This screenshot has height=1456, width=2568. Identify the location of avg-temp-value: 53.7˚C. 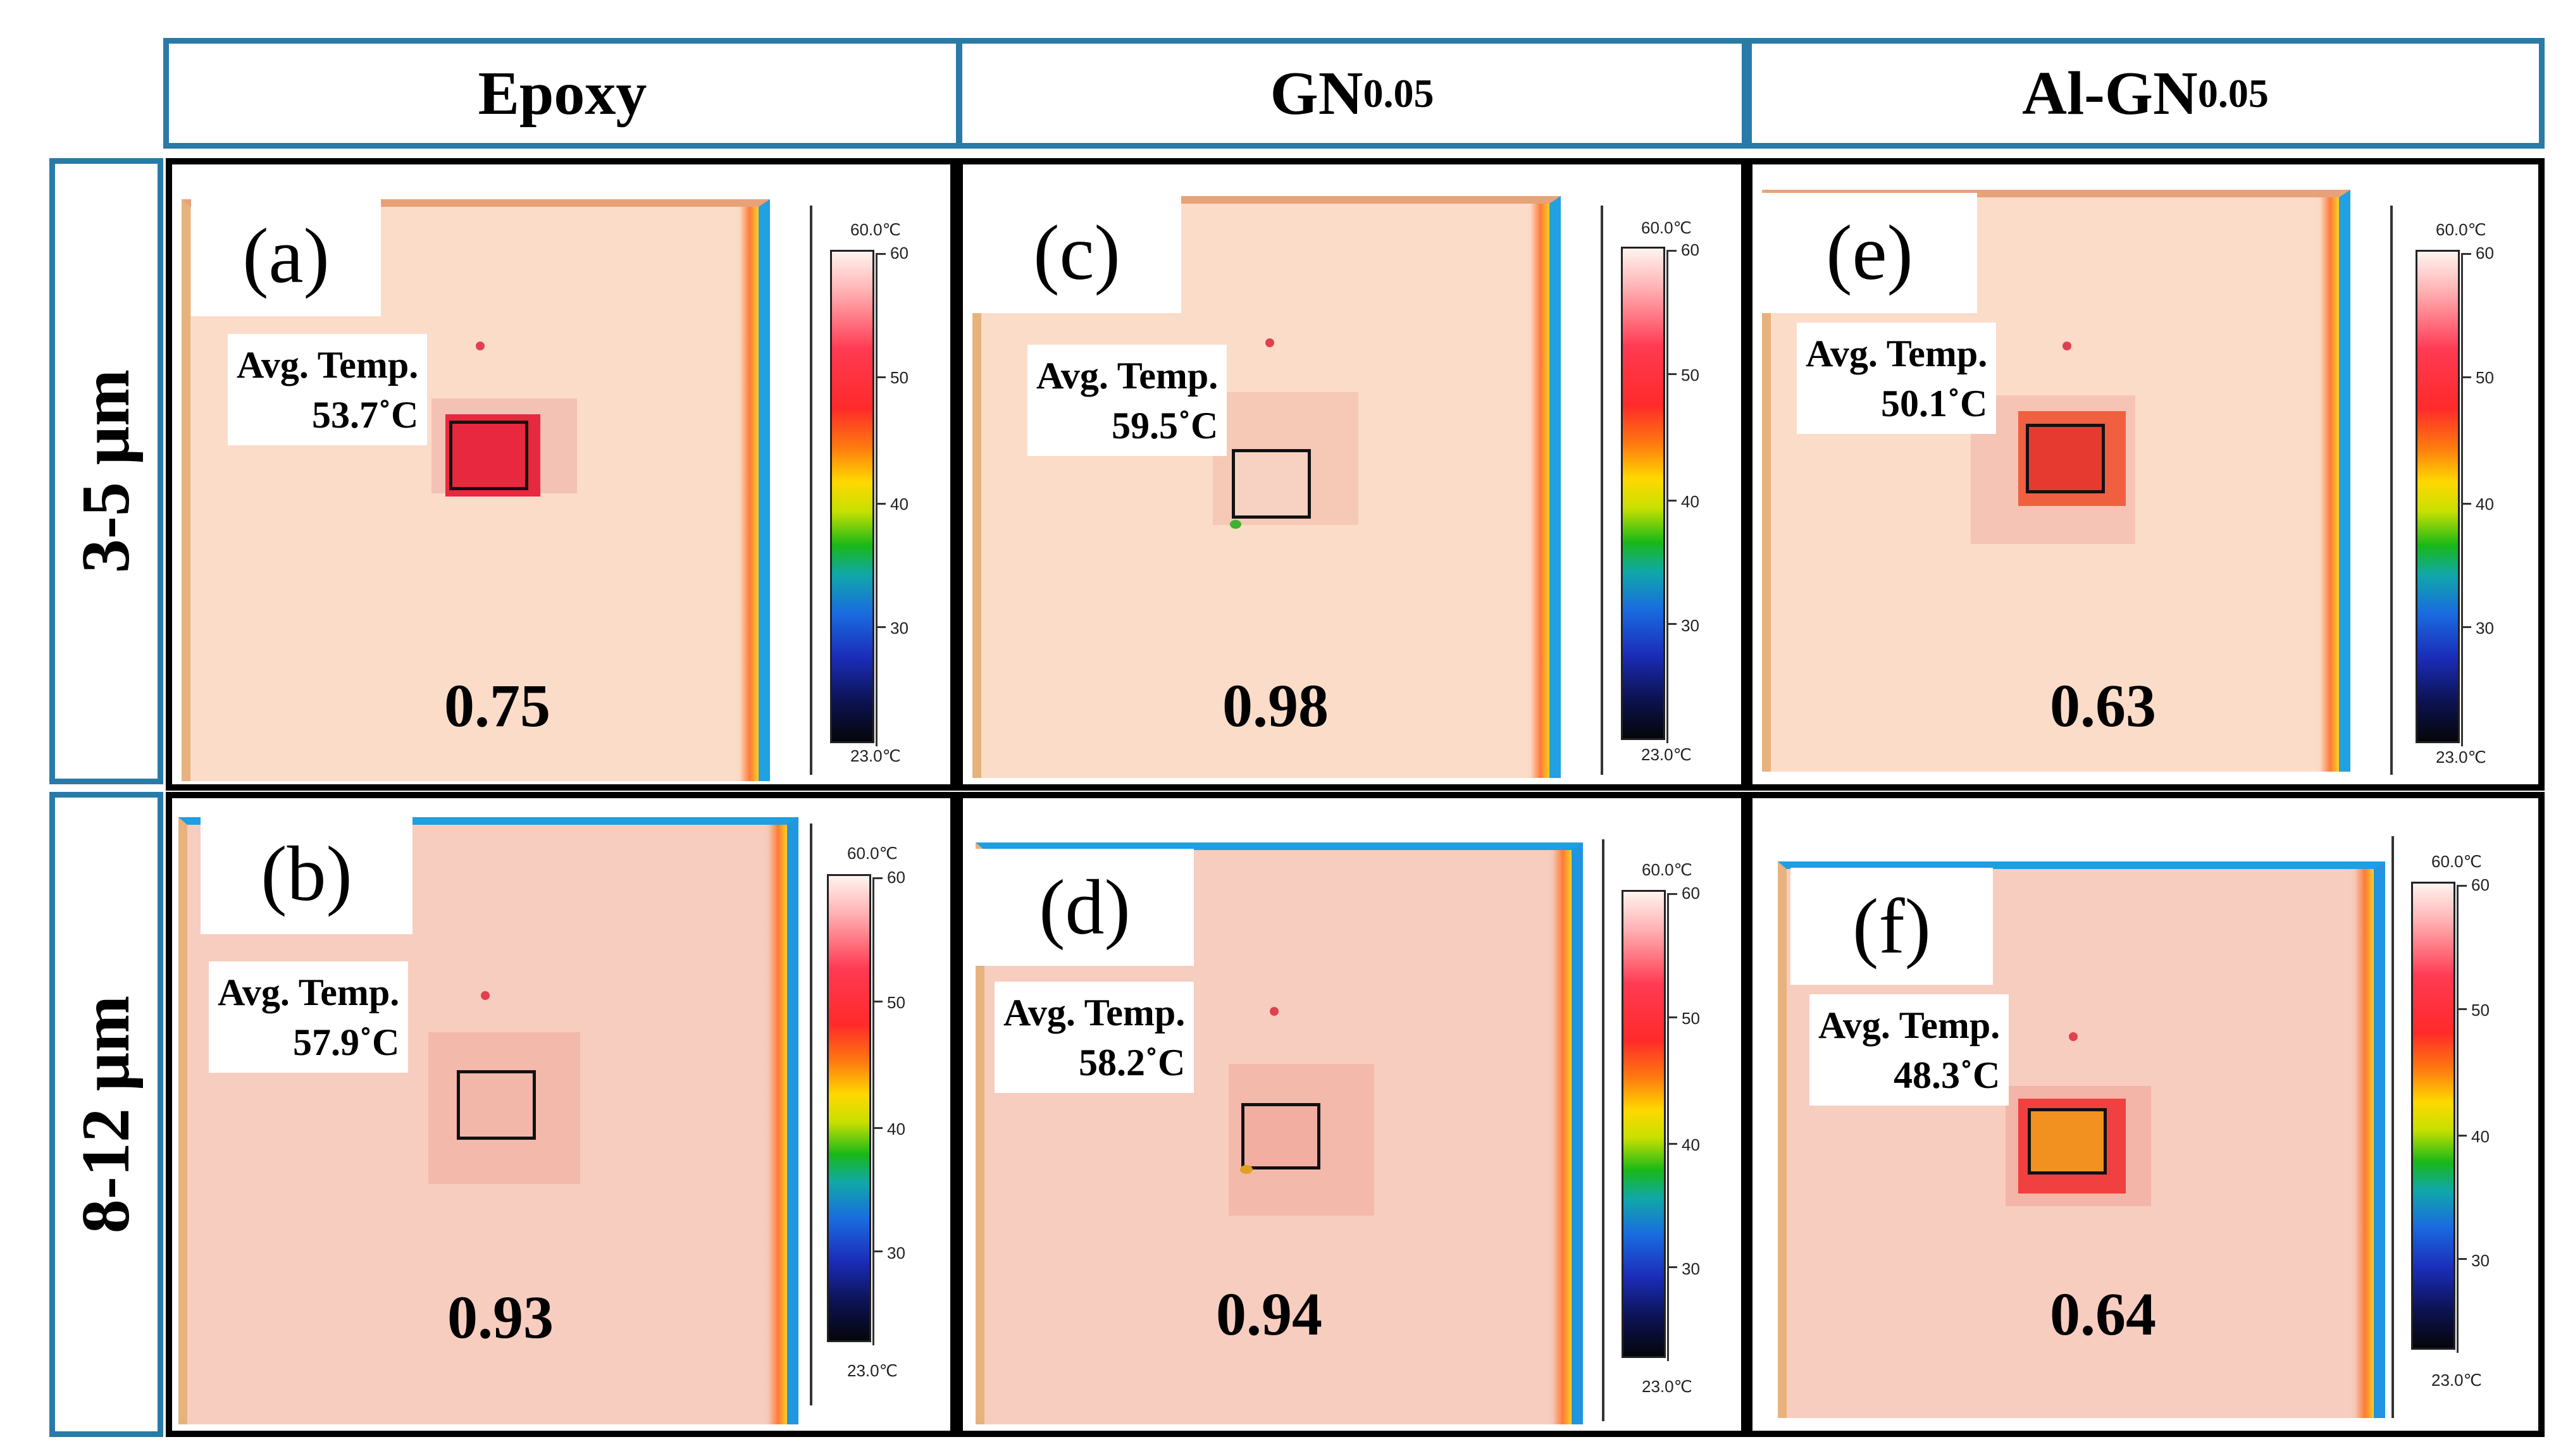
(365, 415).